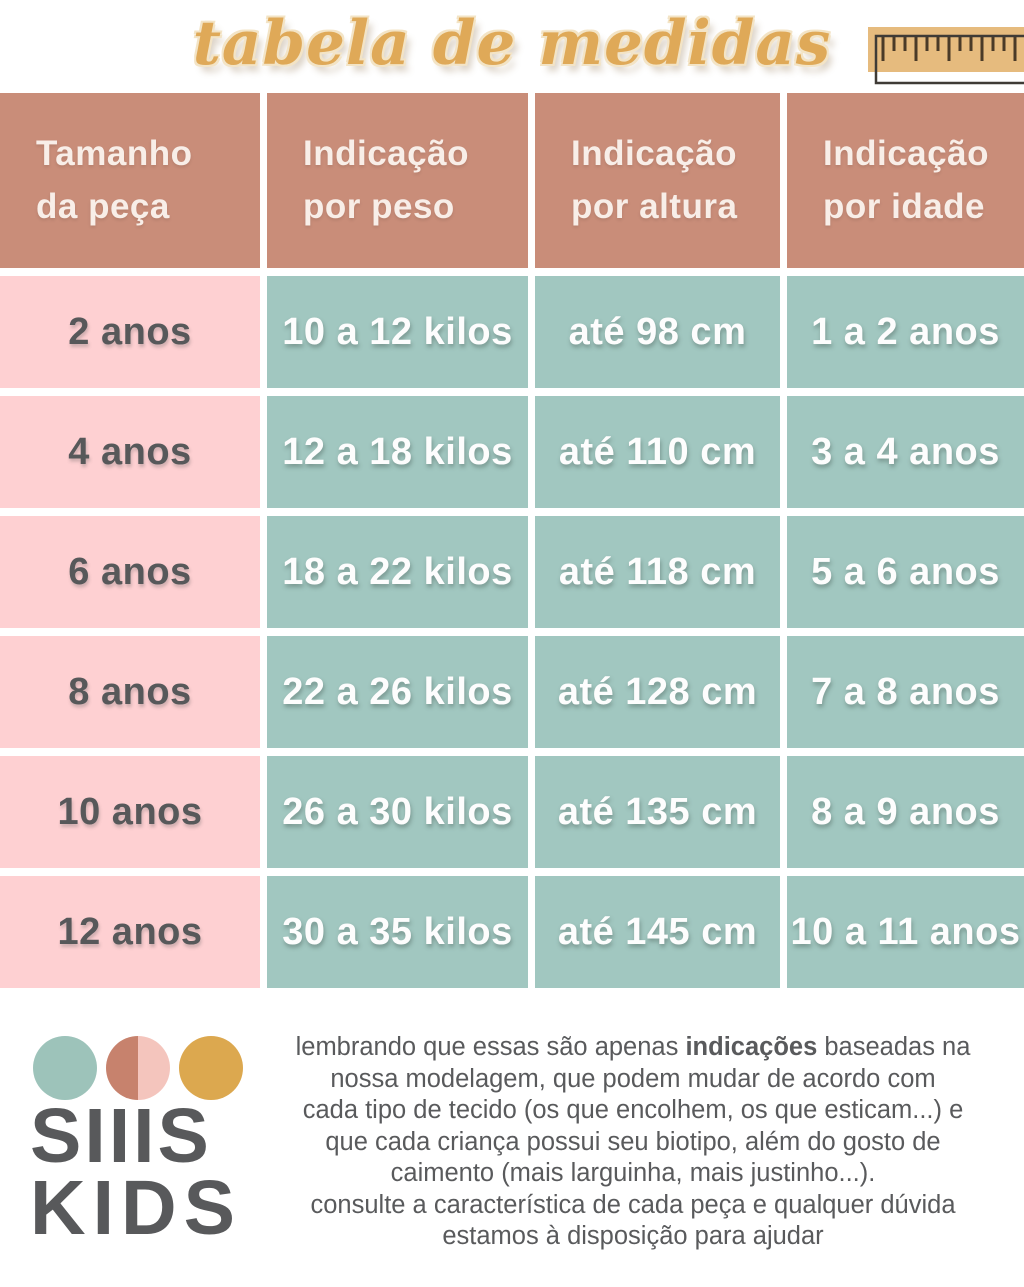 Image resolution: width=1024 pixels, height=1287 pixels. I want to click on cell-age: 7 a 8 anos, so click(905, 692).